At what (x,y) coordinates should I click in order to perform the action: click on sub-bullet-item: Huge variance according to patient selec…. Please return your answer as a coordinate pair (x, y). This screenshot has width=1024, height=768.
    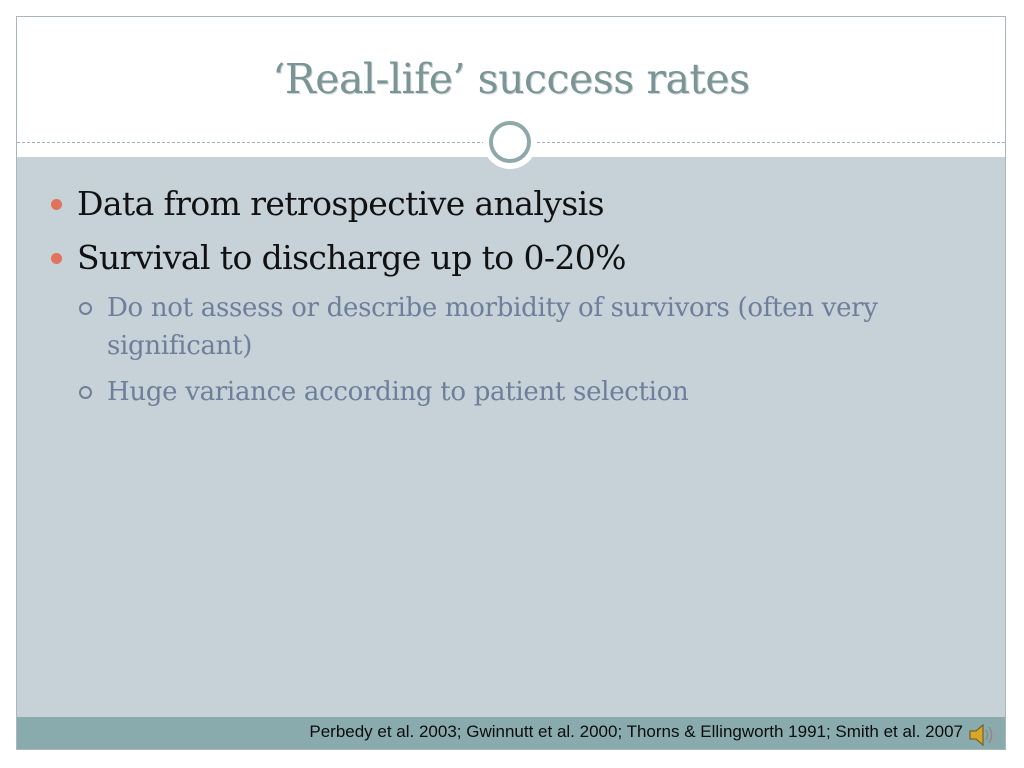
    Looking at the image, I should click on (512, 392).